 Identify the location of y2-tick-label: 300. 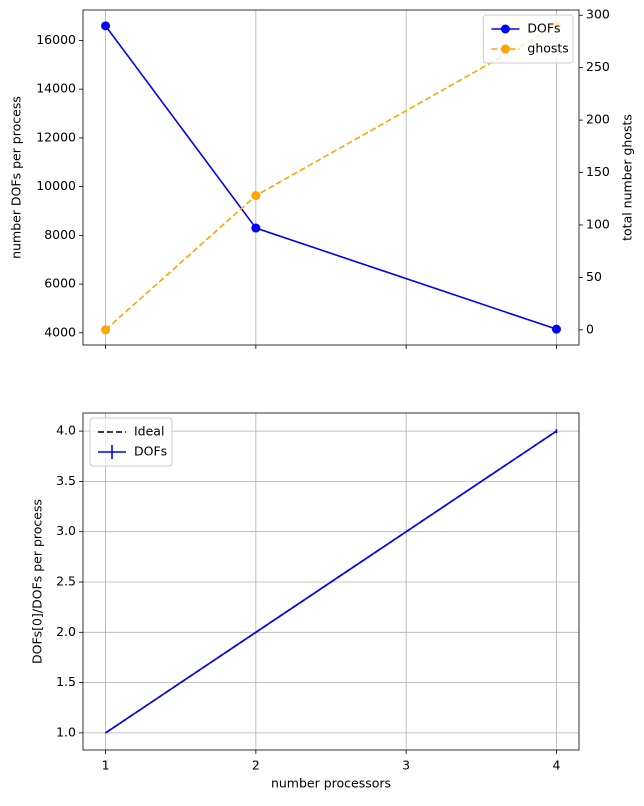
(598, 14).